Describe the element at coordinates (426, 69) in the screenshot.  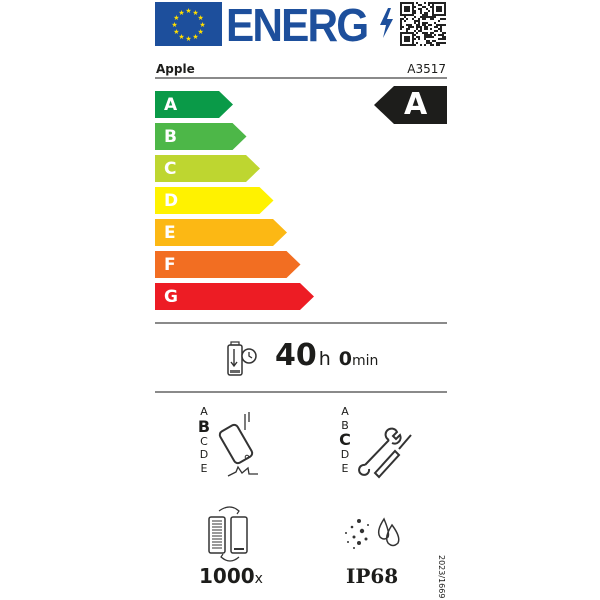
I see `model-identifier: A3517` at that location.